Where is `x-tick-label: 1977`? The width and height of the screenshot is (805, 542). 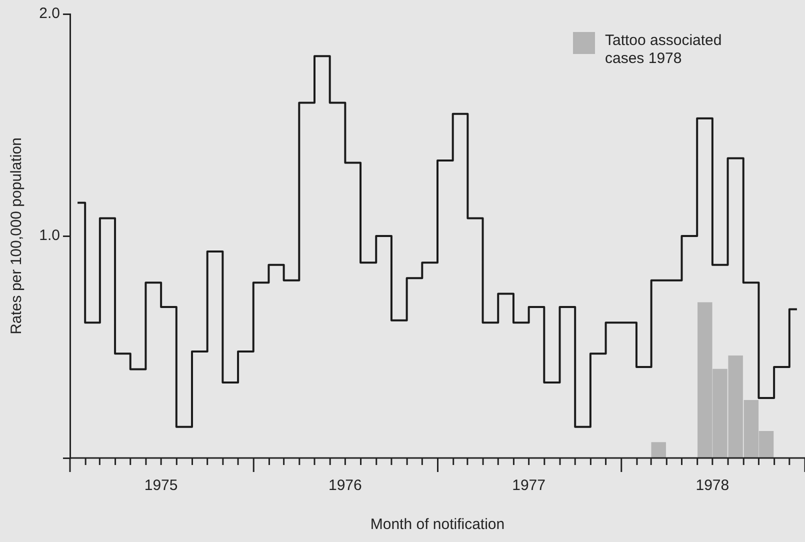
x-tick-label: 1977 is located at coordinates (529, 485).